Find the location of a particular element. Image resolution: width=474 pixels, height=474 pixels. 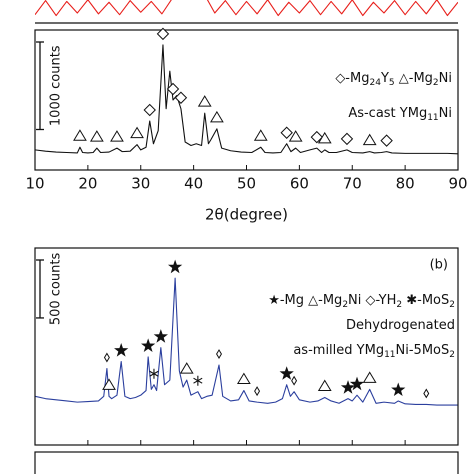

legend-segment: Ni-5MoS is located at coordinates (423, 350).